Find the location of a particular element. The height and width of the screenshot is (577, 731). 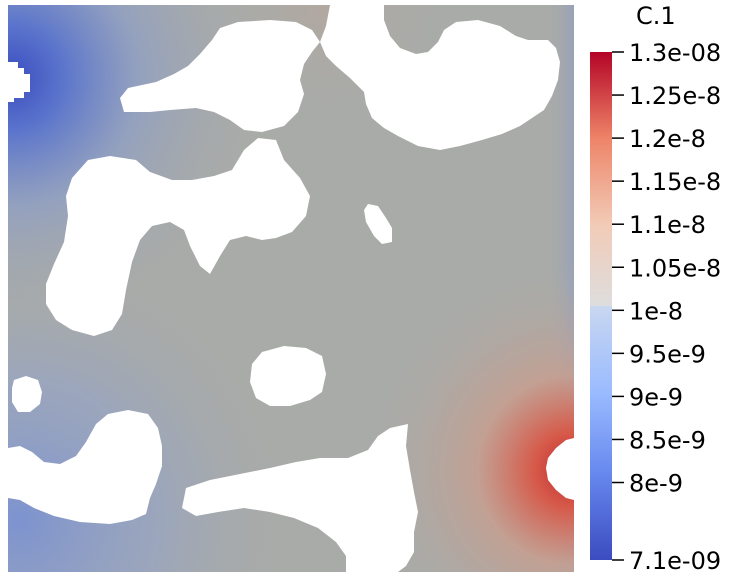

pore-center-oval is located at coordinates (288, 376).